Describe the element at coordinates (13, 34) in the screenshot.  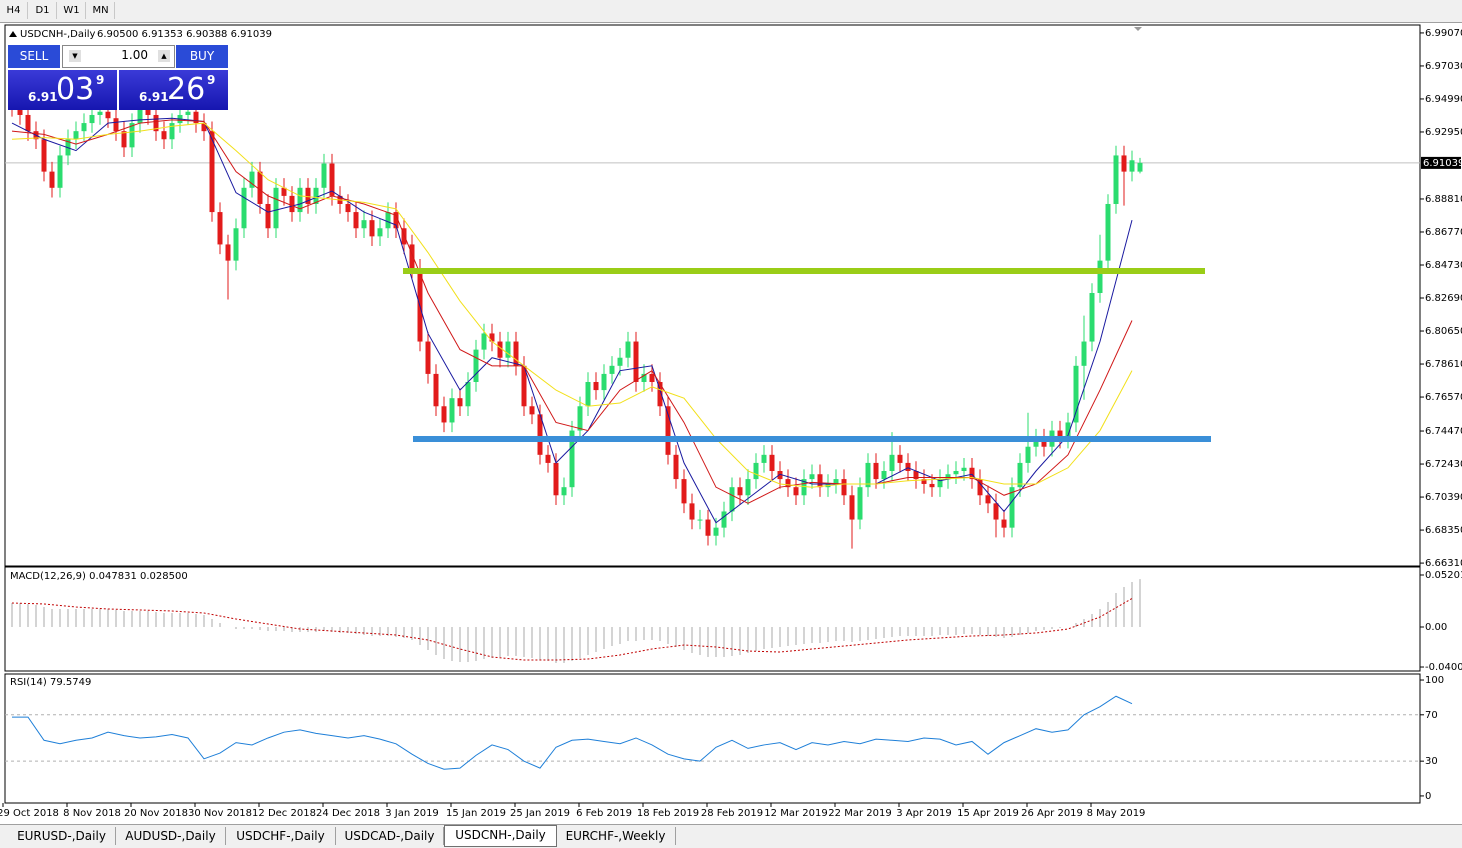
I see `title-marker` at that location.